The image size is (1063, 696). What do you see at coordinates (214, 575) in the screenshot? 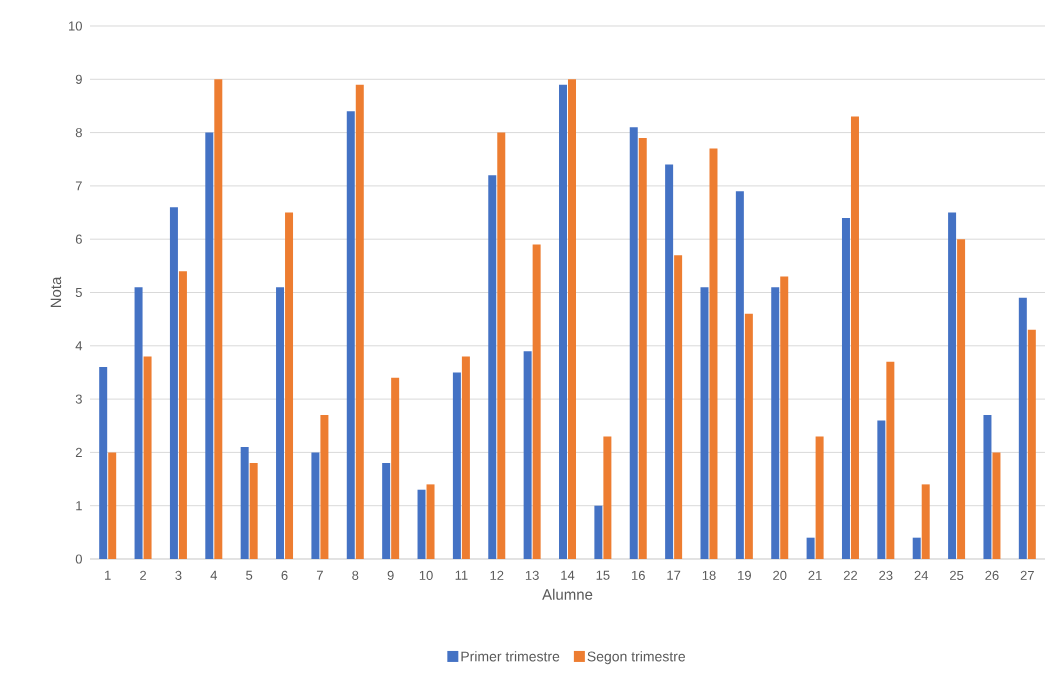
I see `x-tick-label: 4` at bounding box center [214, 575].